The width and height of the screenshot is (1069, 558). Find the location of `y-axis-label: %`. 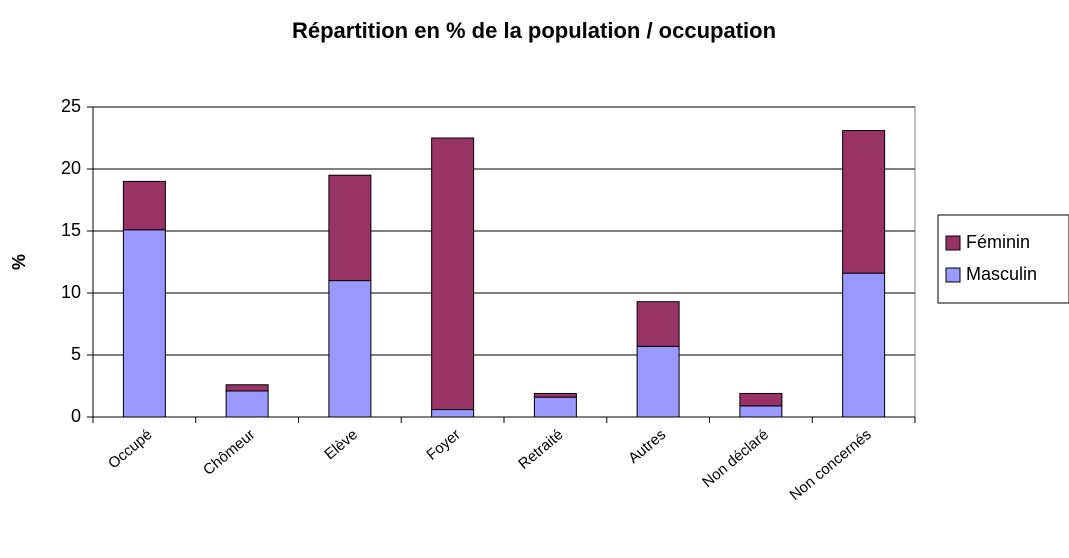

y-axis-label: % is located at coordinates (19, 262).